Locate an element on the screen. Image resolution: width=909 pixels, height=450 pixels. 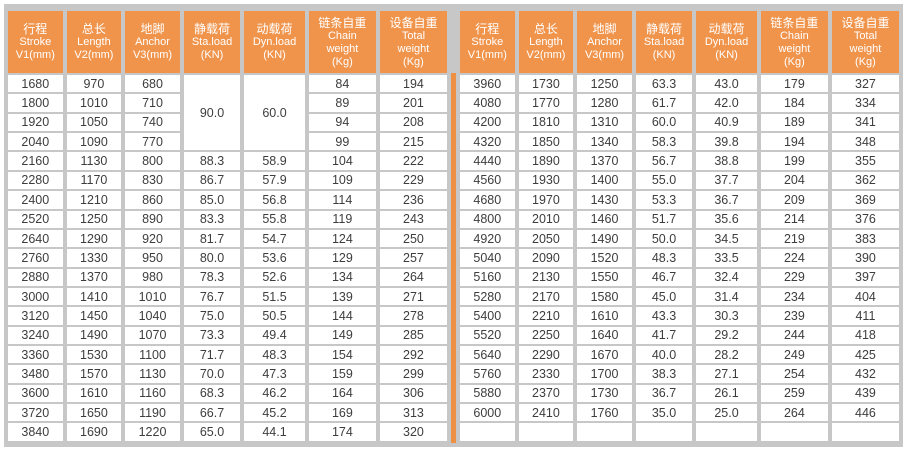
table-row is located at coordinates (679, 432).